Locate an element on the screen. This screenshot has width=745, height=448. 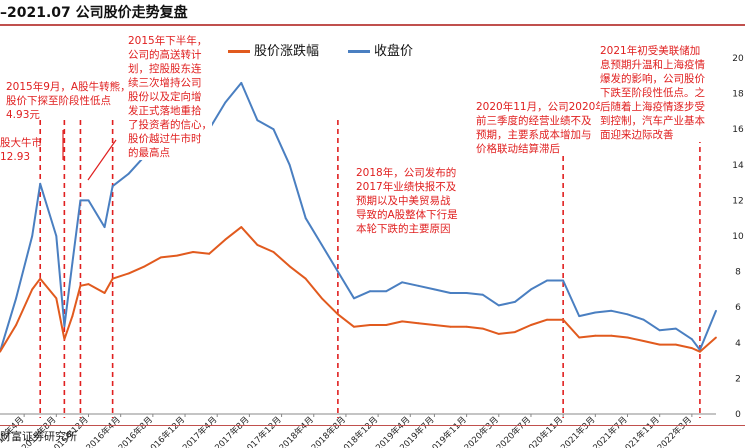
legend-label-change: 股价涨跌幅 is located at coordinates (287, 51).